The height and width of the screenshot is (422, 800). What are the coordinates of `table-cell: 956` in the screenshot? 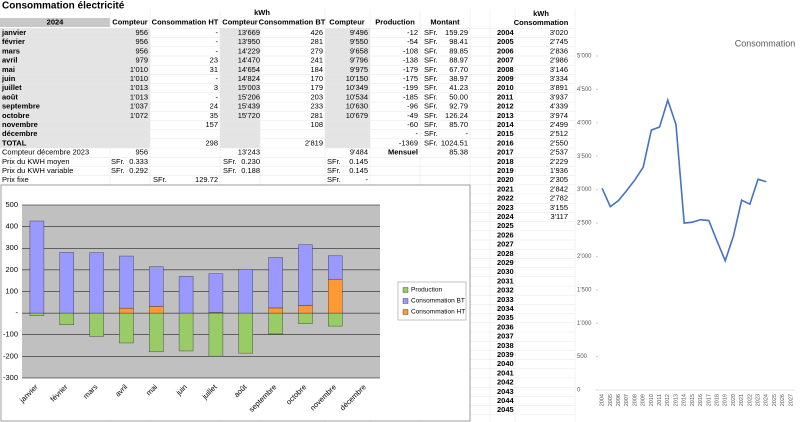 It's located at (141, 152).